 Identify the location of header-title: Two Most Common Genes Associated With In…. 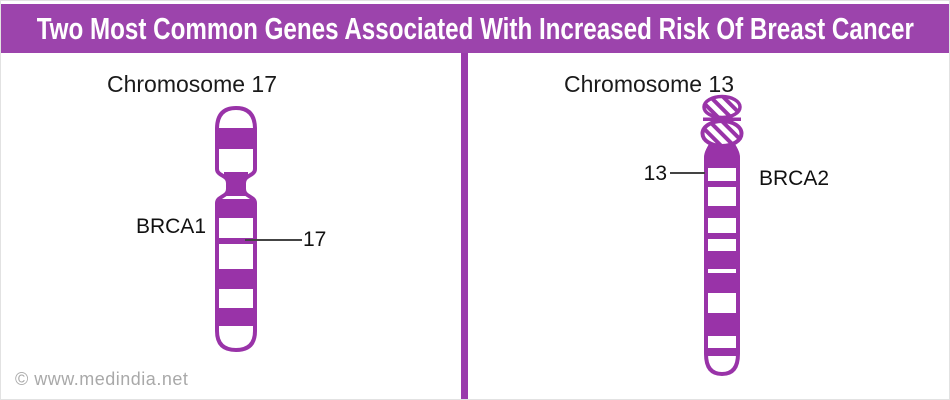
(475, 28).